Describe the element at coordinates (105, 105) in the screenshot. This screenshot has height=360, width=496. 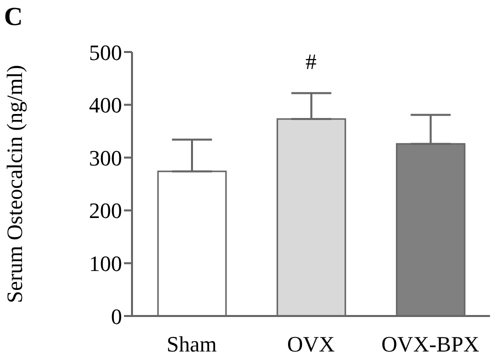
I see `y-tick-label: 400` at that location.